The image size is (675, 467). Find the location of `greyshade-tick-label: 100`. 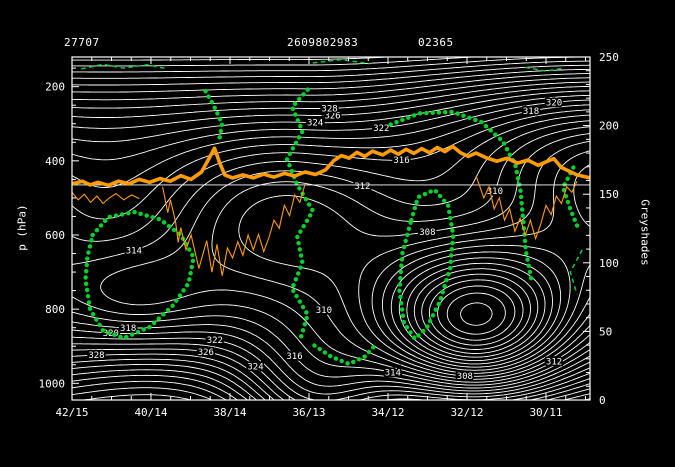

greyshade-tick-label: 100 is located at coordinates (609, 263).